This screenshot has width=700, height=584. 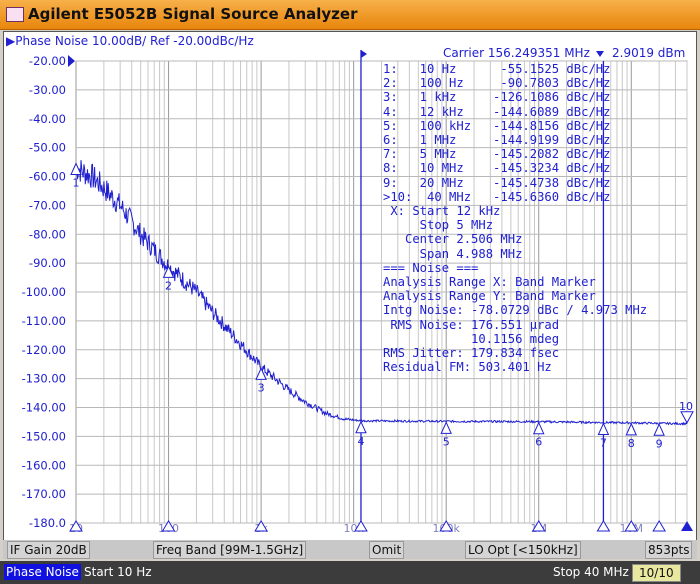 What do you see at coordinates (471, 324) in the screenshot?
I see `readout-line: RMS Noise: 176.551 µrad` at bounding box center [471, 324].